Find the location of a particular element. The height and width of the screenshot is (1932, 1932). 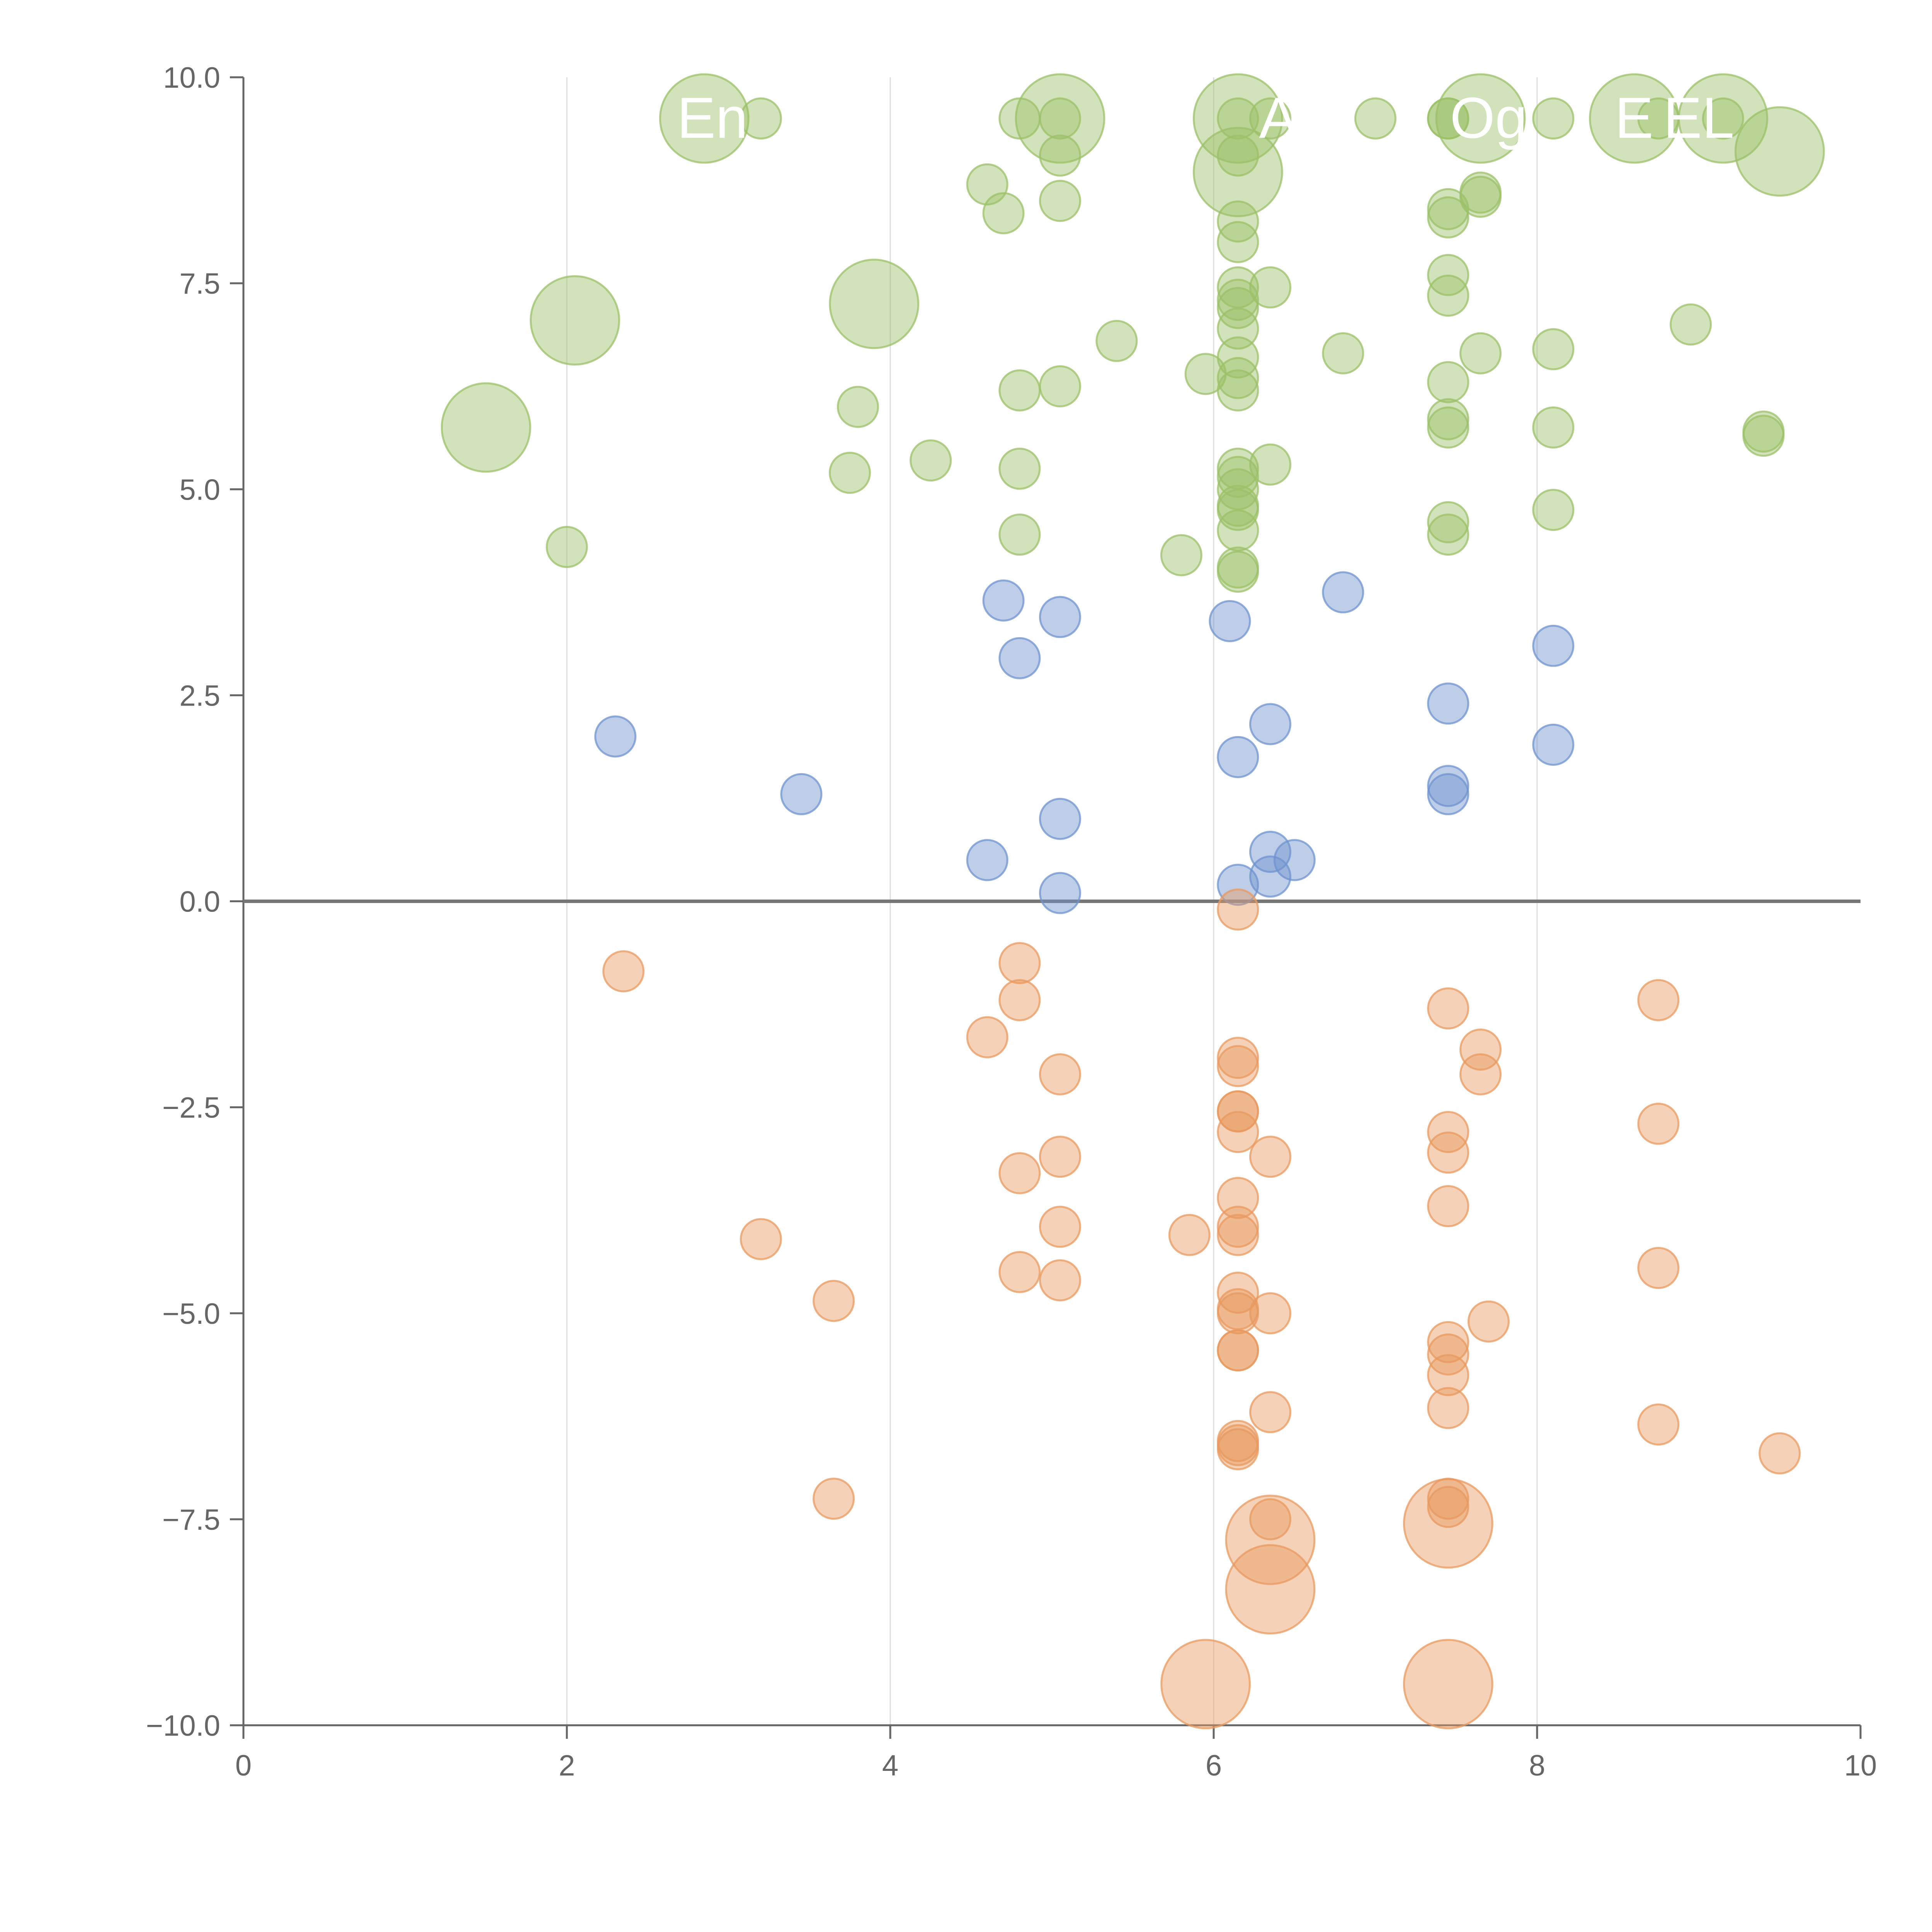

x-tick-label: 10 is located at coordinates (1860, 1766).